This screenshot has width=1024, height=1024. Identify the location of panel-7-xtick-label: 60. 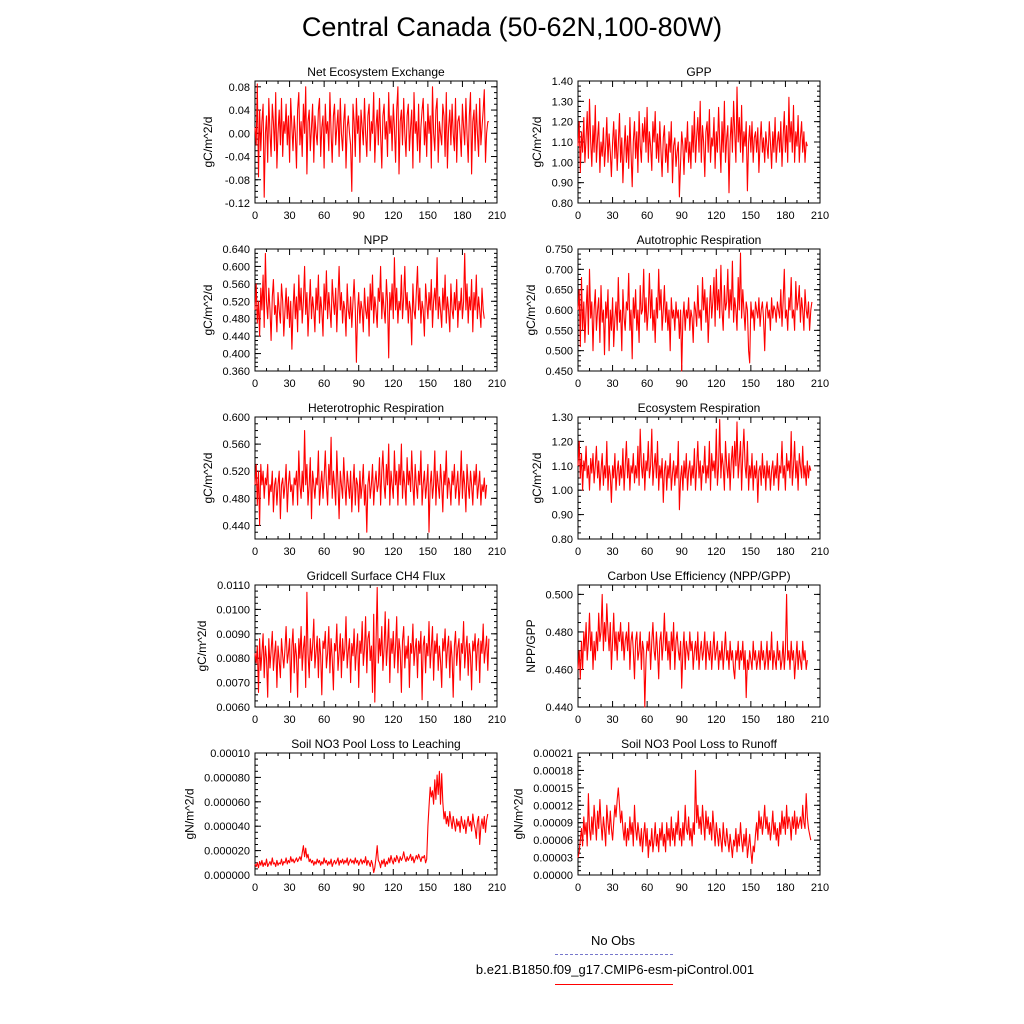
(647, 720).